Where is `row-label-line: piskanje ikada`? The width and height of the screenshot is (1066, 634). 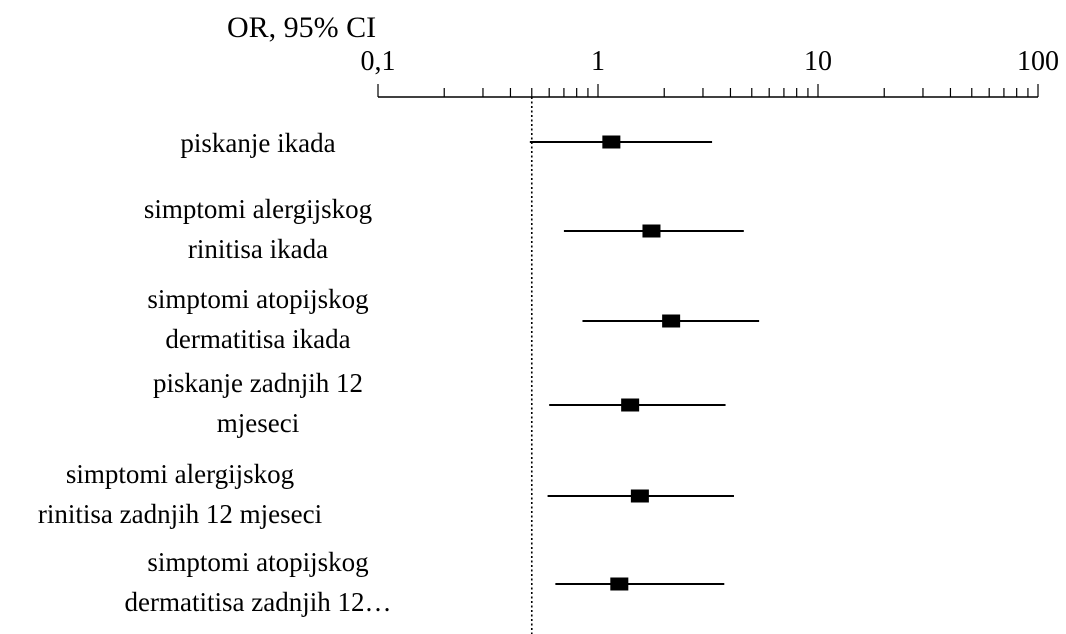
row-label-line: piskanje ikada is located at coordinates (257, 143).